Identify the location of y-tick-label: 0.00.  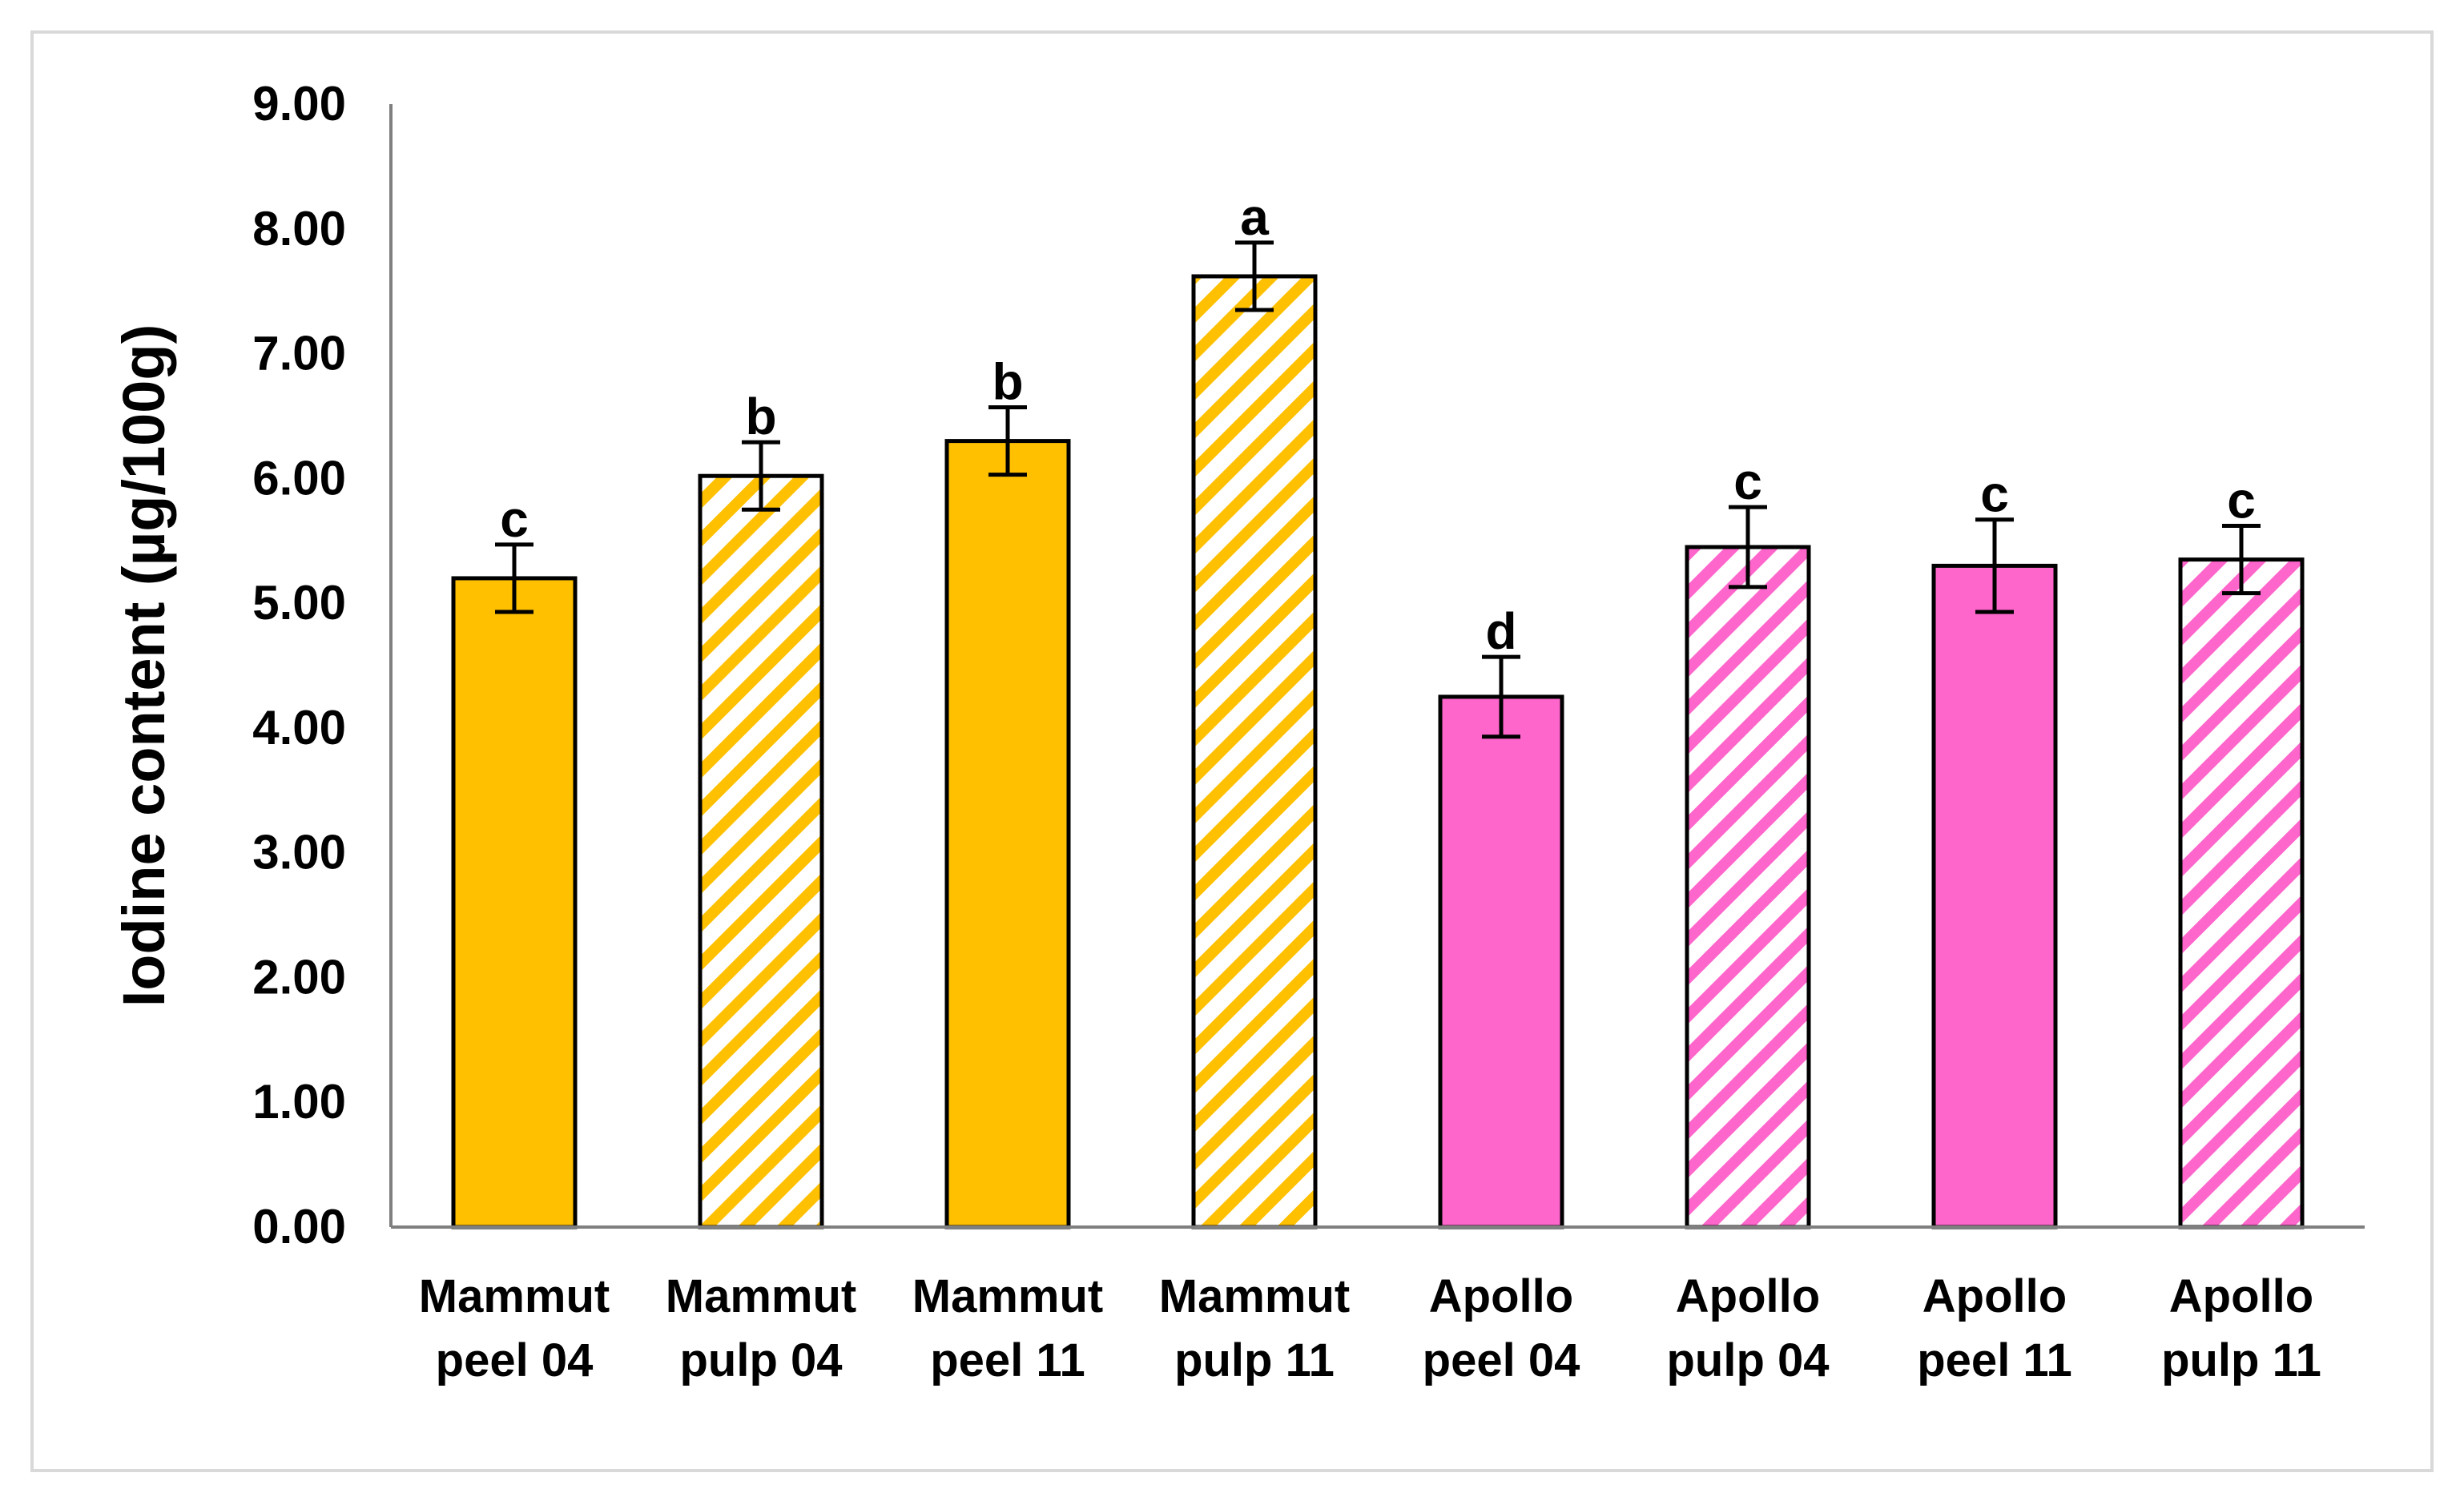
(299, 1226).